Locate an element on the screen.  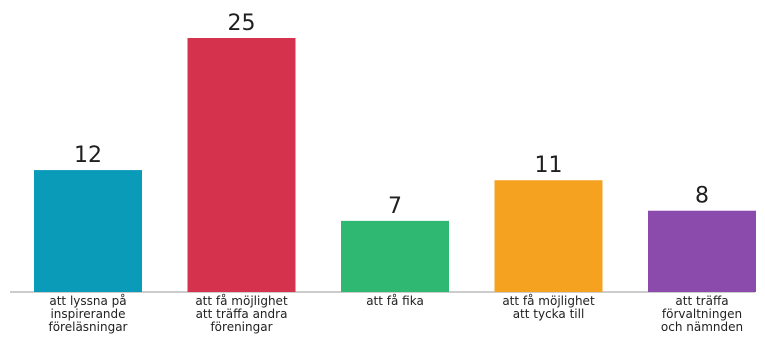
category-label-line: inspirerande is located at coordinates (87, 314).